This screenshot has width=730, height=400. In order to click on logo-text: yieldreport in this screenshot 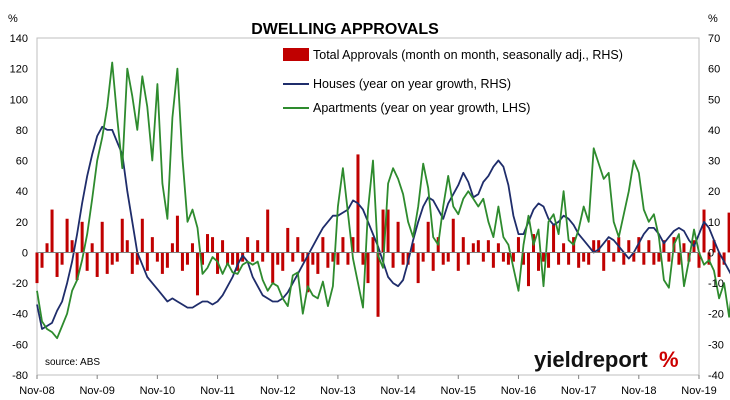, I will do `click(591, 359)`.